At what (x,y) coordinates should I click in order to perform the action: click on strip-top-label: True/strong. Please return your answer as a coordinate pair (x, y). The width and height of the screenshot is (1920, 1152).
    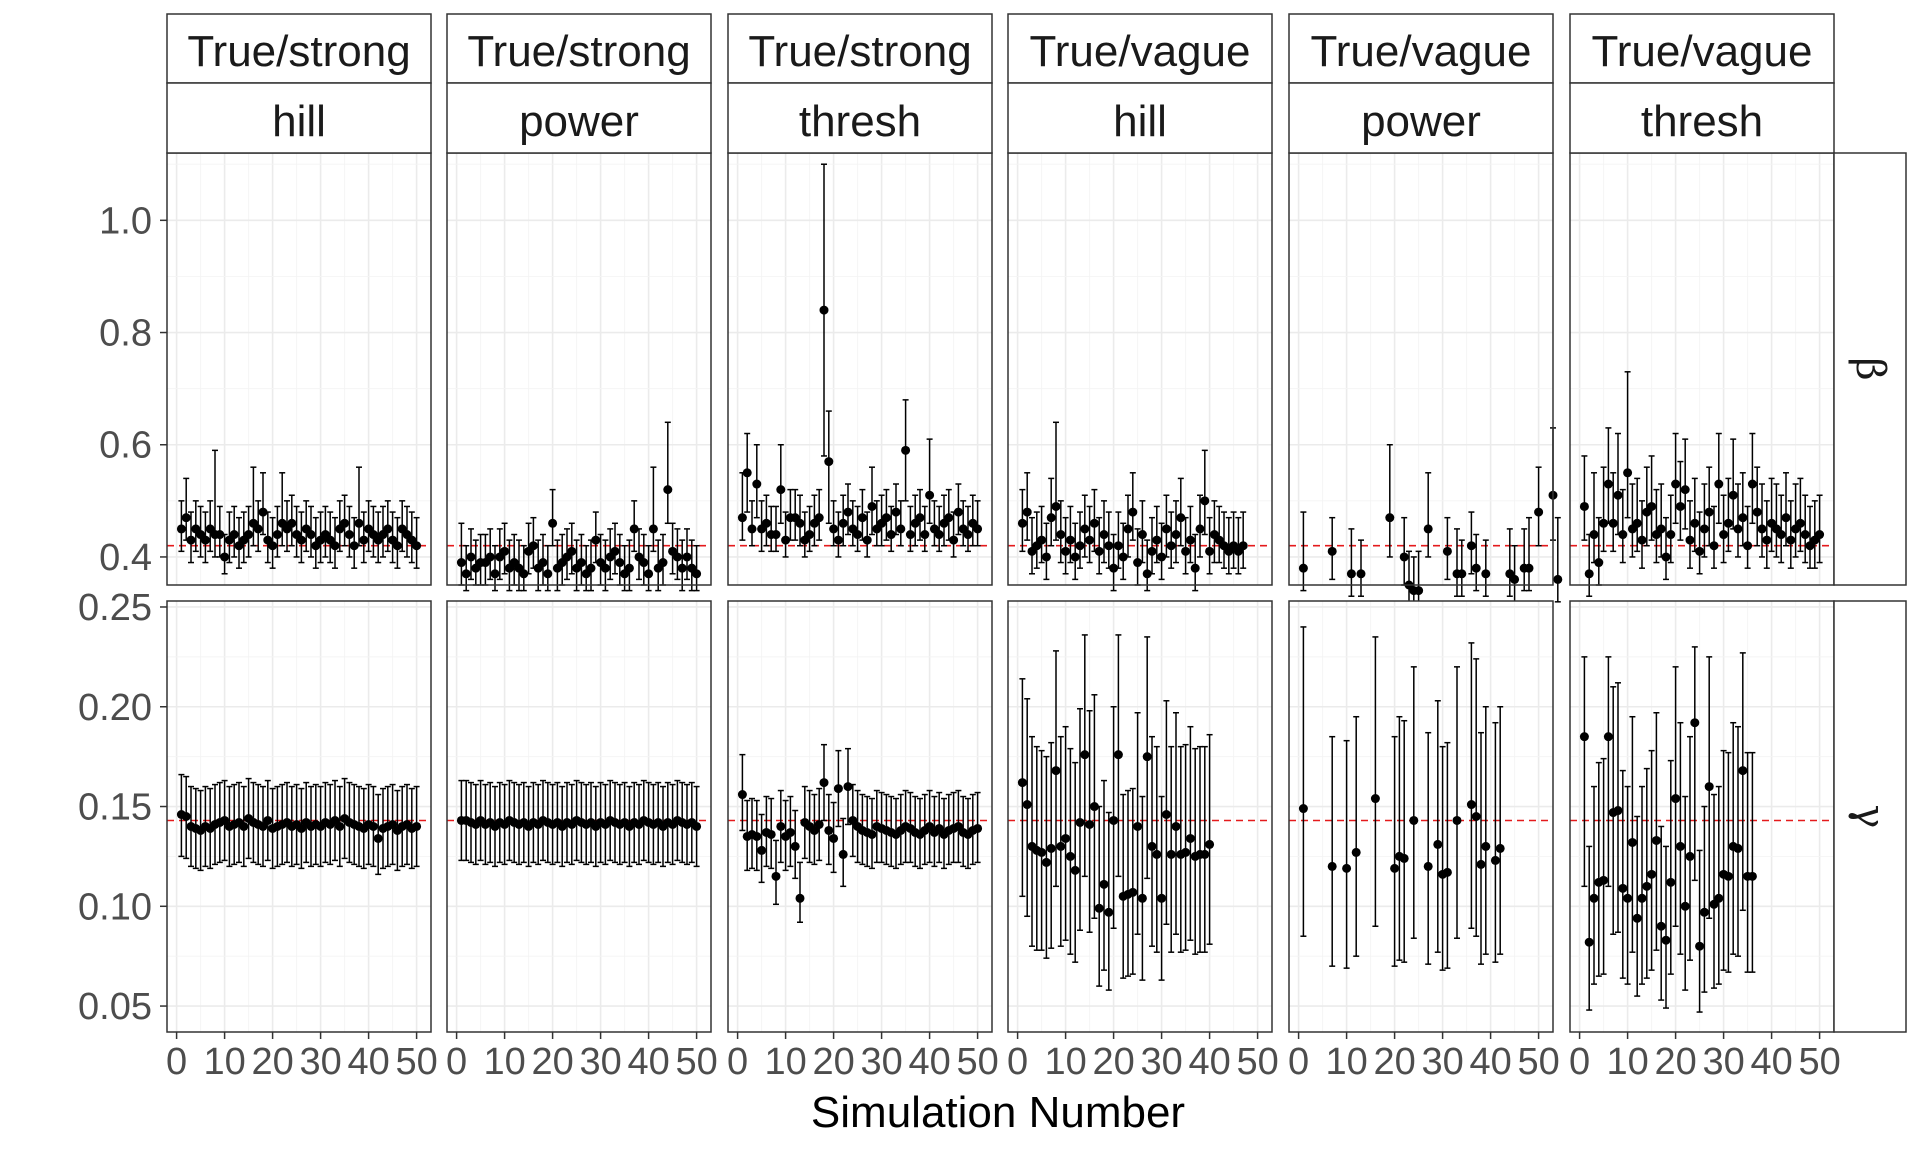
    Looking at the image, I should click on (578, 51).